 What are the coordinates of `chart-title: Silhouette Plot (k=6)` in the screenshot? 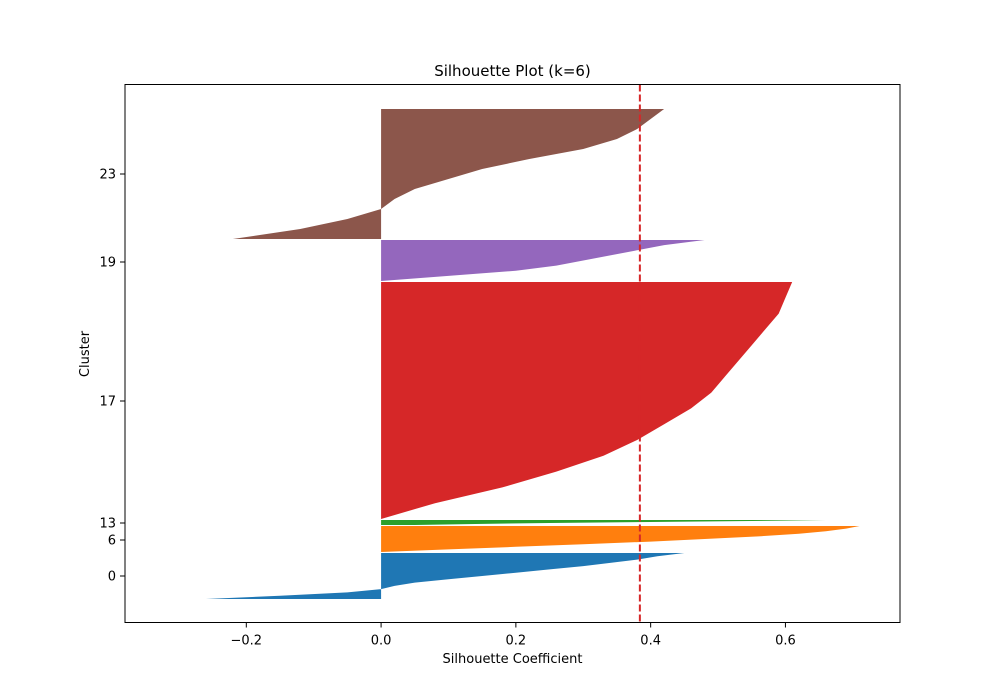 It's located at (512, 71).